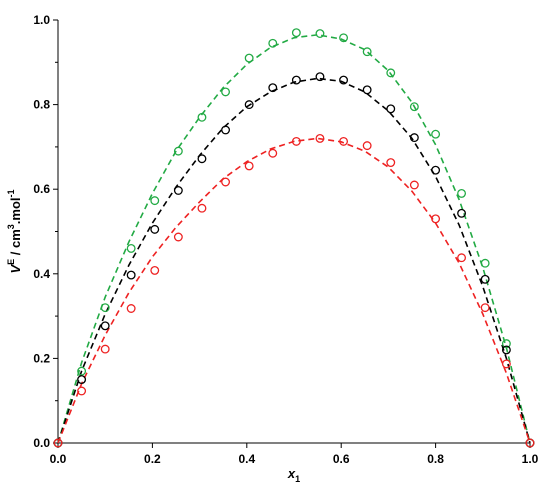  What do you see at coordinates (41, 189) in the screenshot?
I see `y-tick-label: 0.6` at bounding box center [41, 189].